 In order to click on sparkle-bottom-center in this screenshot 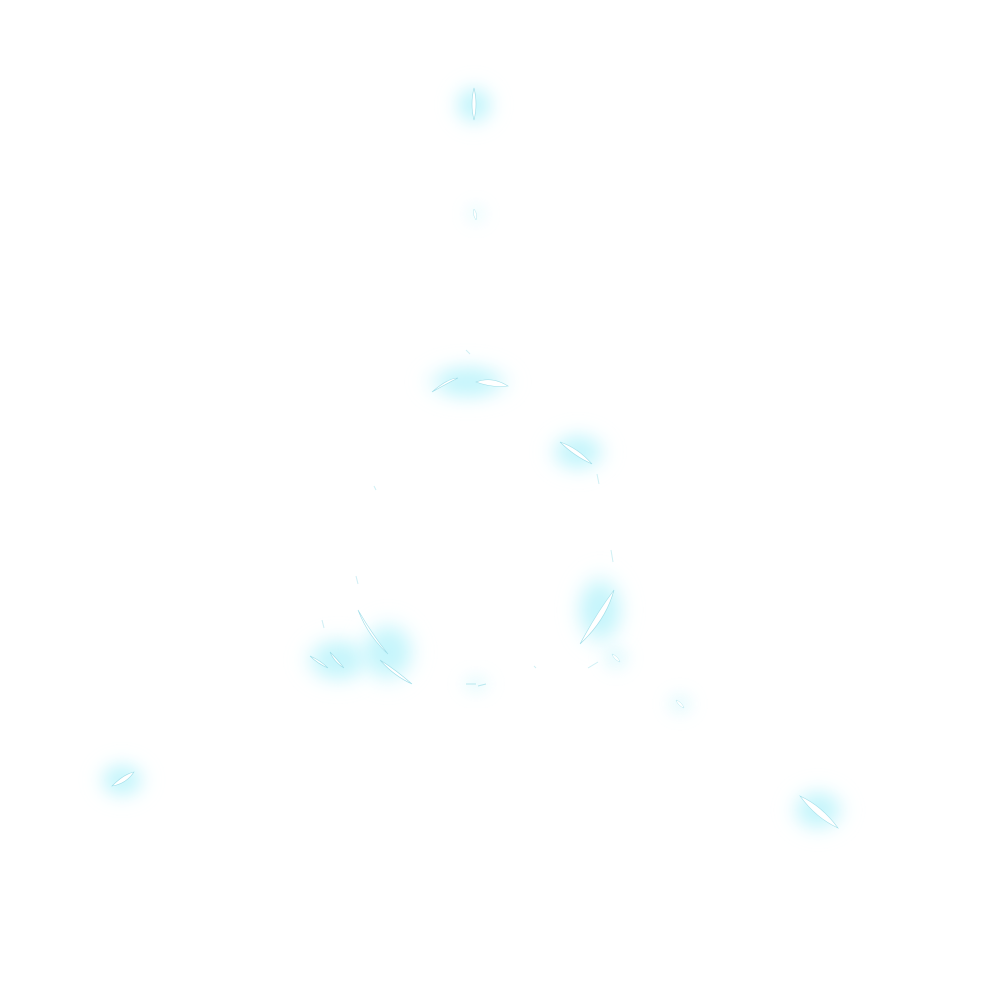, I will do `click(497, 680)`.